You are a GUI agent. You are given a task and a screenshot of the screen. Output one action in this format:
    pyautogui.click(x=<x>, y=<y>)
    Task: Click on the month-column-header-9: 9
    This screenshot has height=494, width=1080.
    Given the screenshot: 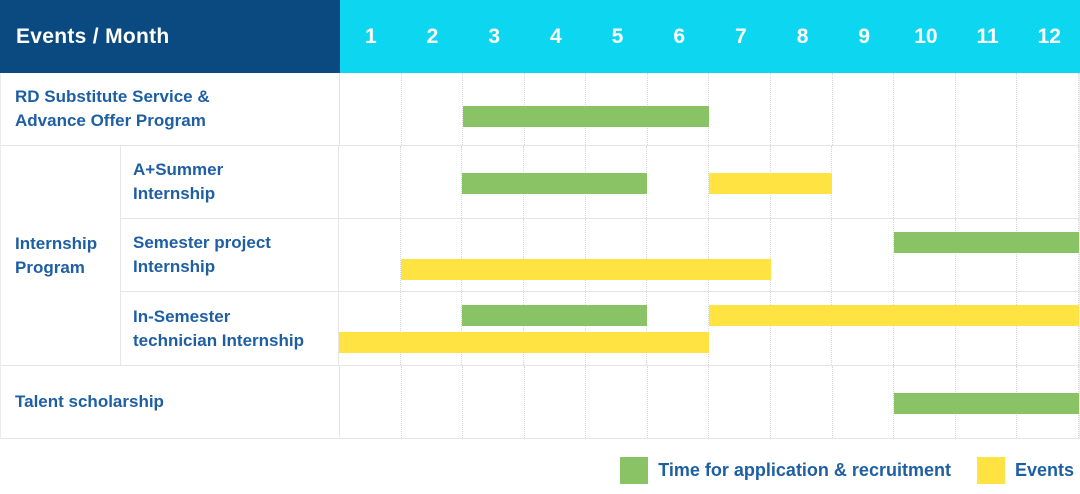 What is the action you would take?
    pyautogui.click(x=864, y=36)
    